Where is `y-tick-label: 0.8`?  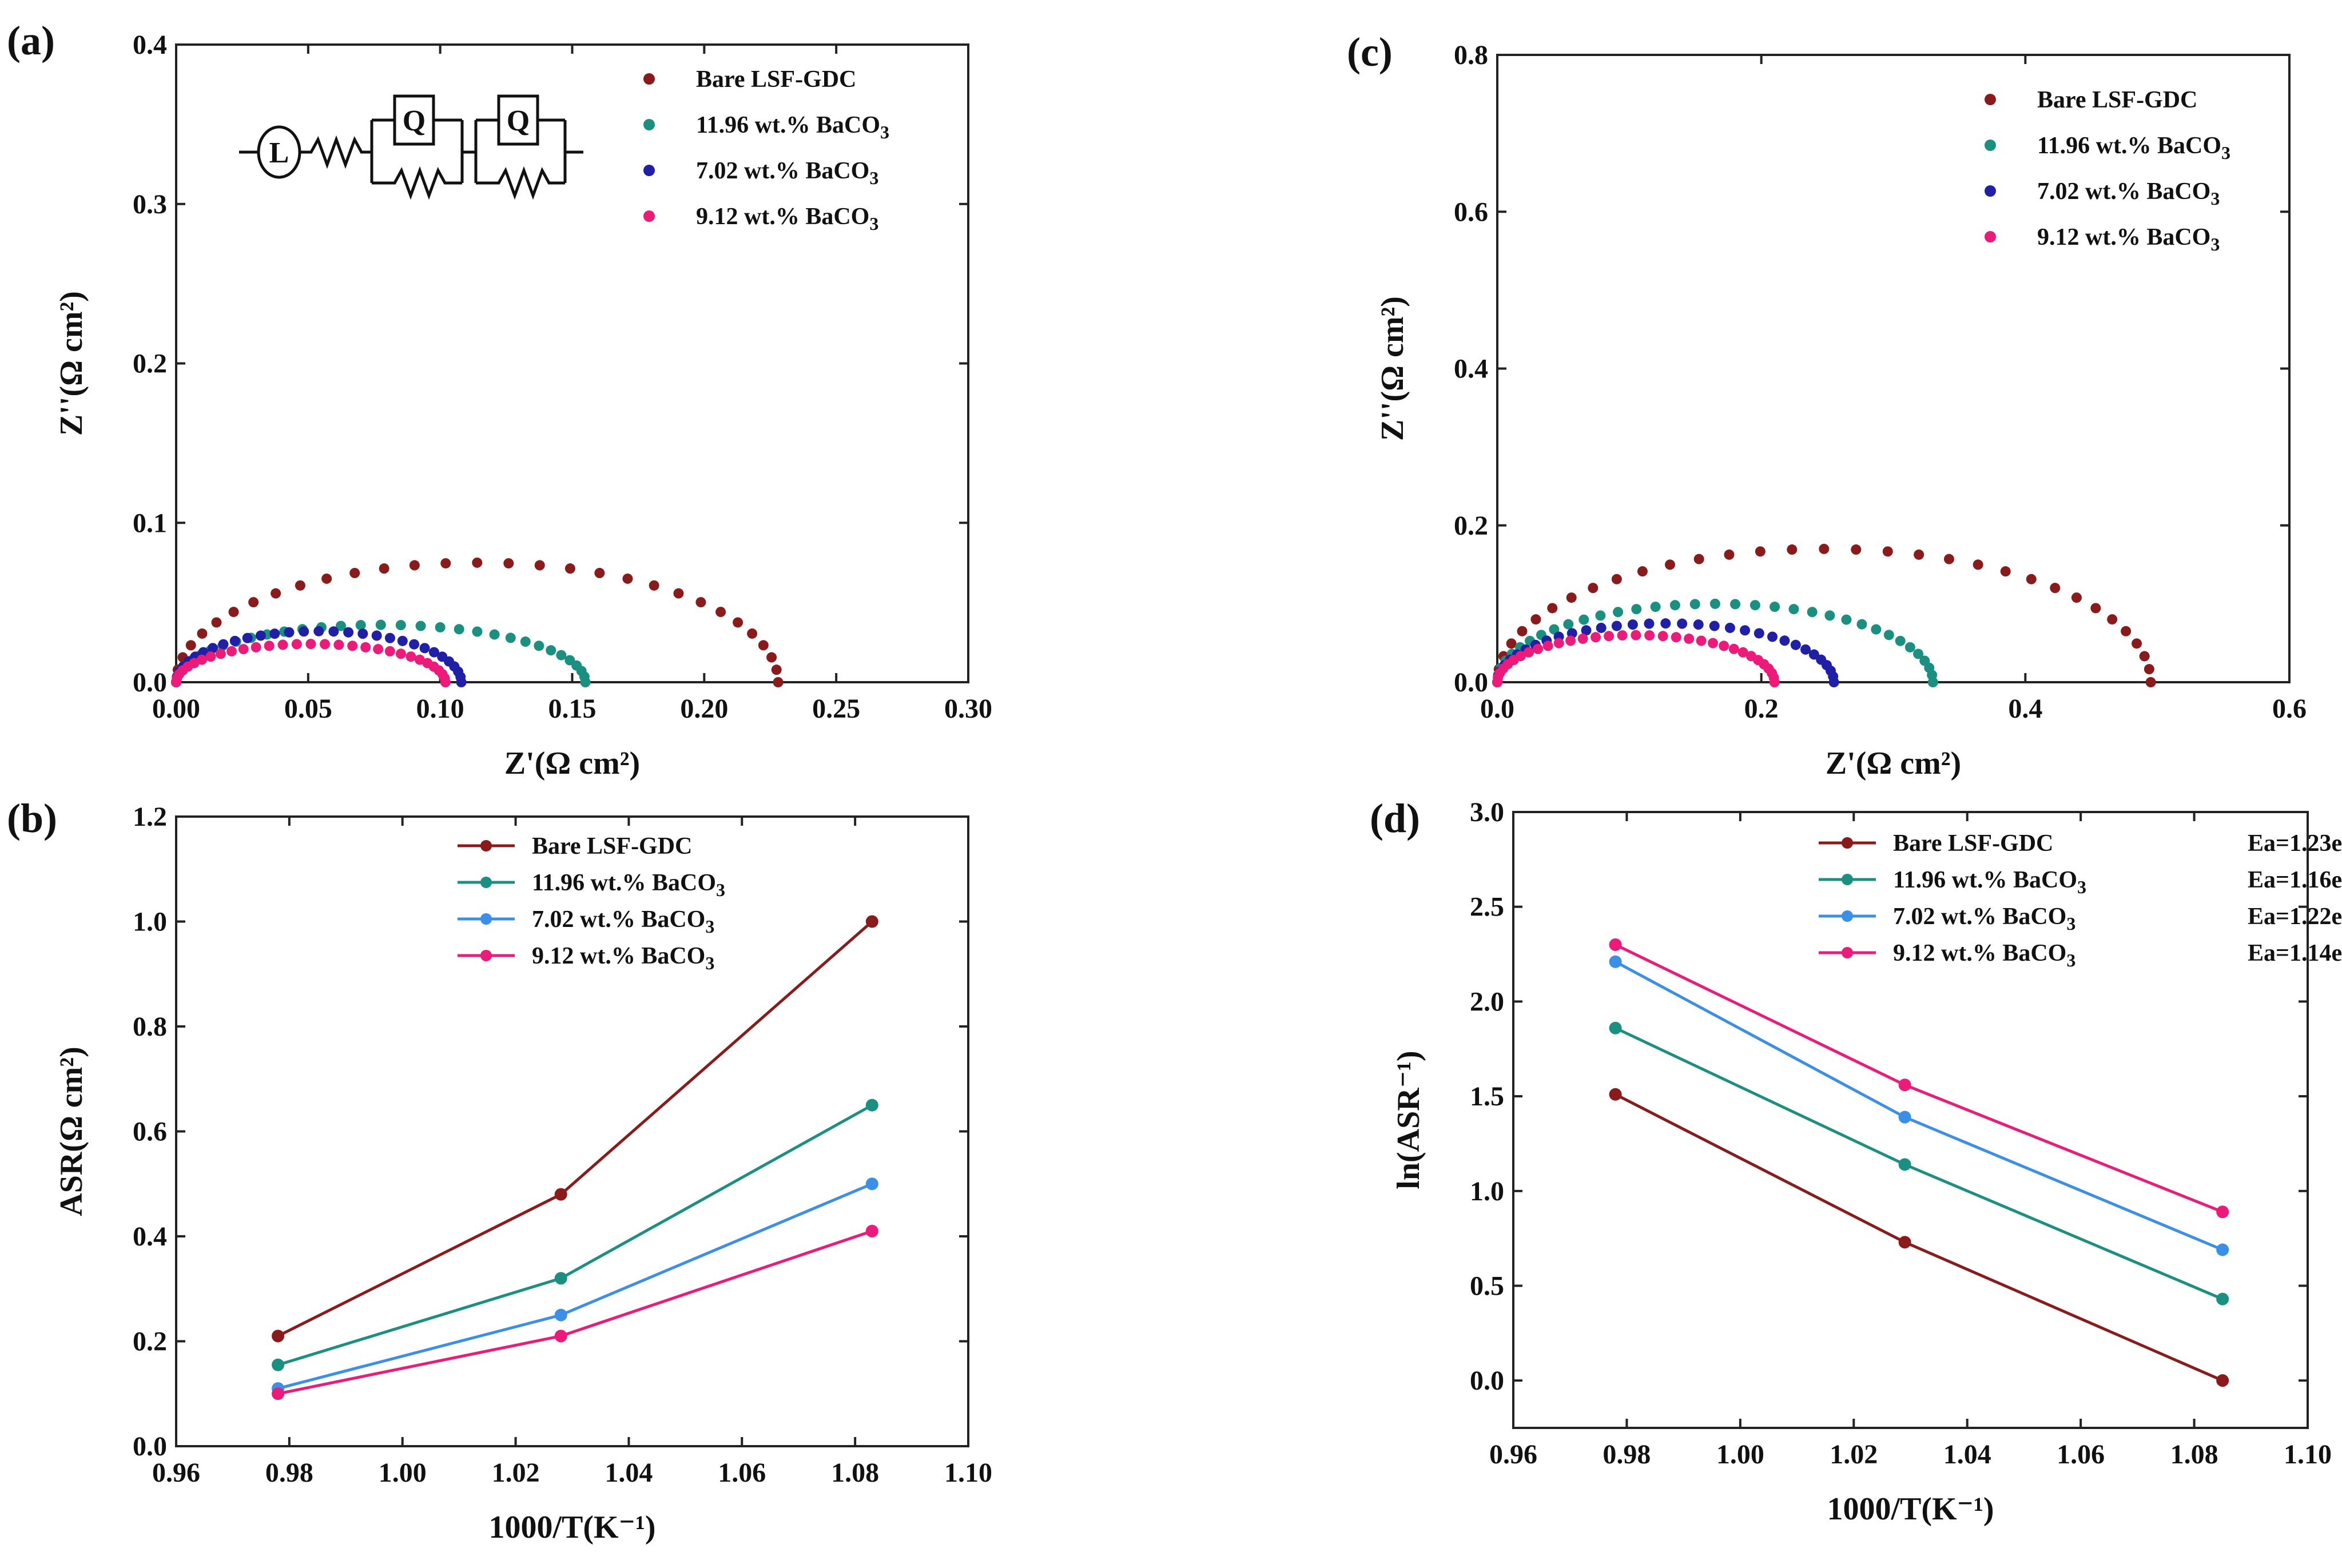 y-tick-label: 0.8 is located at coordinates (150, 1027).